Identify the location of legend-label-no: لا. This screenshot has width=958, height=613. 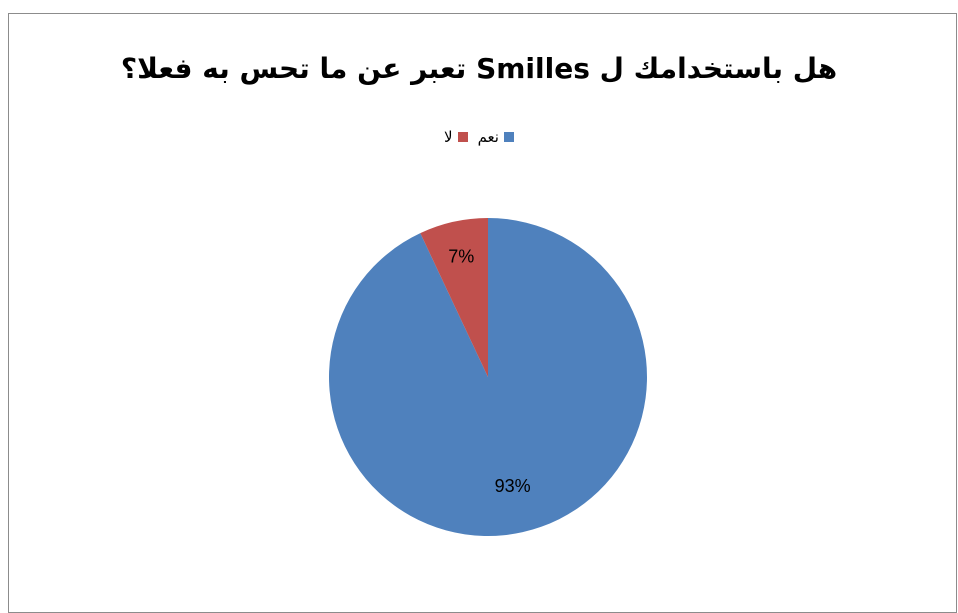
(448, 137).